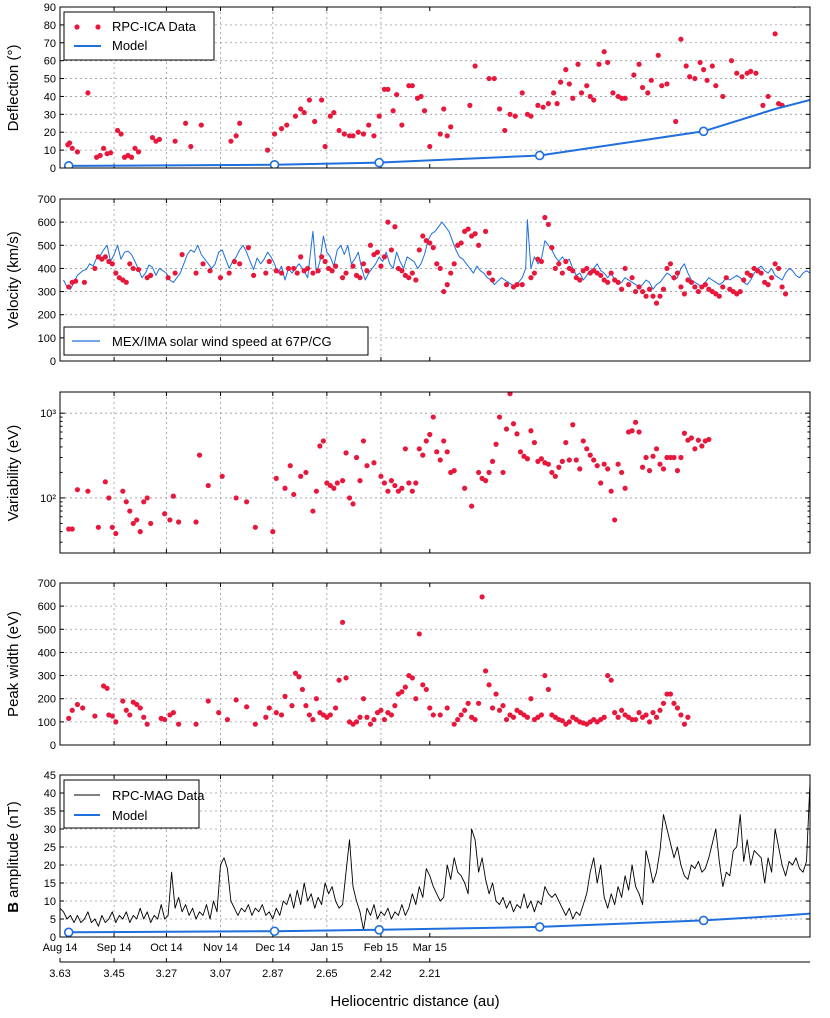 The height and width of the screenshot is (1018, 830). Describe the element at coordinates (414, 1001) in the screenshot. I see `x-axis-label-distance: Heliocentric distance (au)` at that location.